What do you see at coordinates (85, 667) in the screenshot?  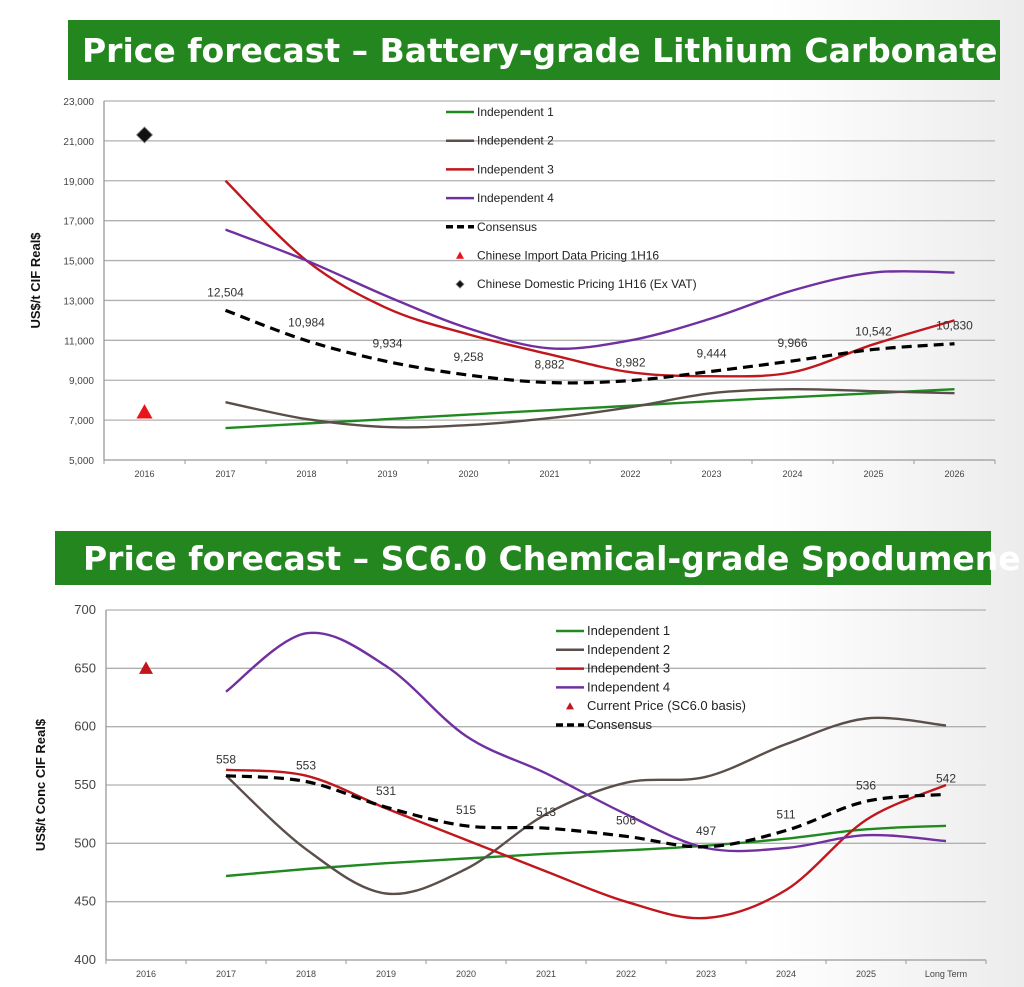 I see `y-tick-label: 650` at bounding box center [85, 667].